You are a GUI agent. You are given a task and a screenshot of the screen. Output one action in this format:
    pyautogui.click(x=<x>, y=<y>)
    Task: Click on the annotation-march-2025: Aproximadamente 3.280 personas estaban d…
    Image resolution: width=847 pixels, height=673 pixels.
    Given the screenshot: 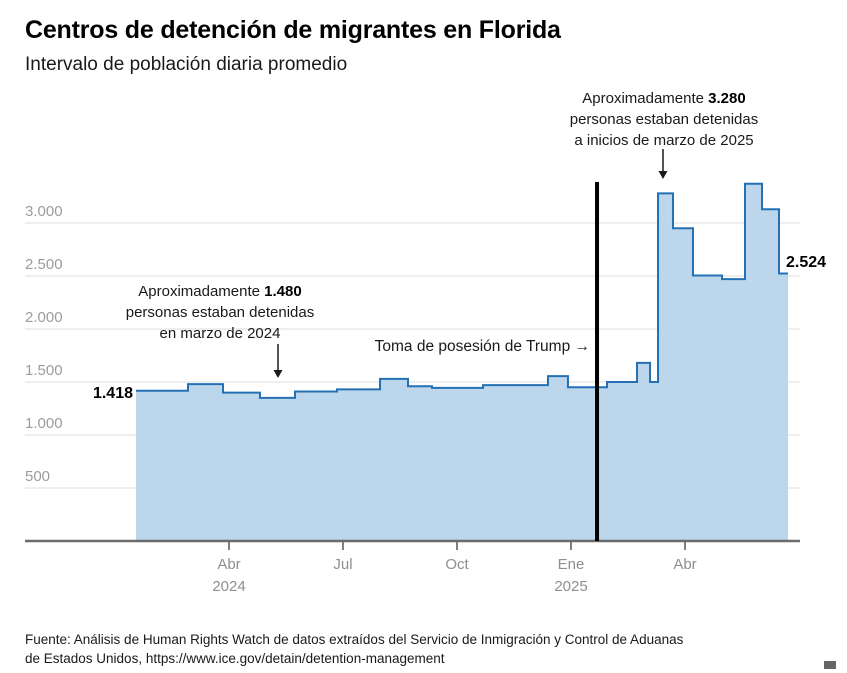 What is the action you would take?
    pyautogui.click(x=664, y=119)
    